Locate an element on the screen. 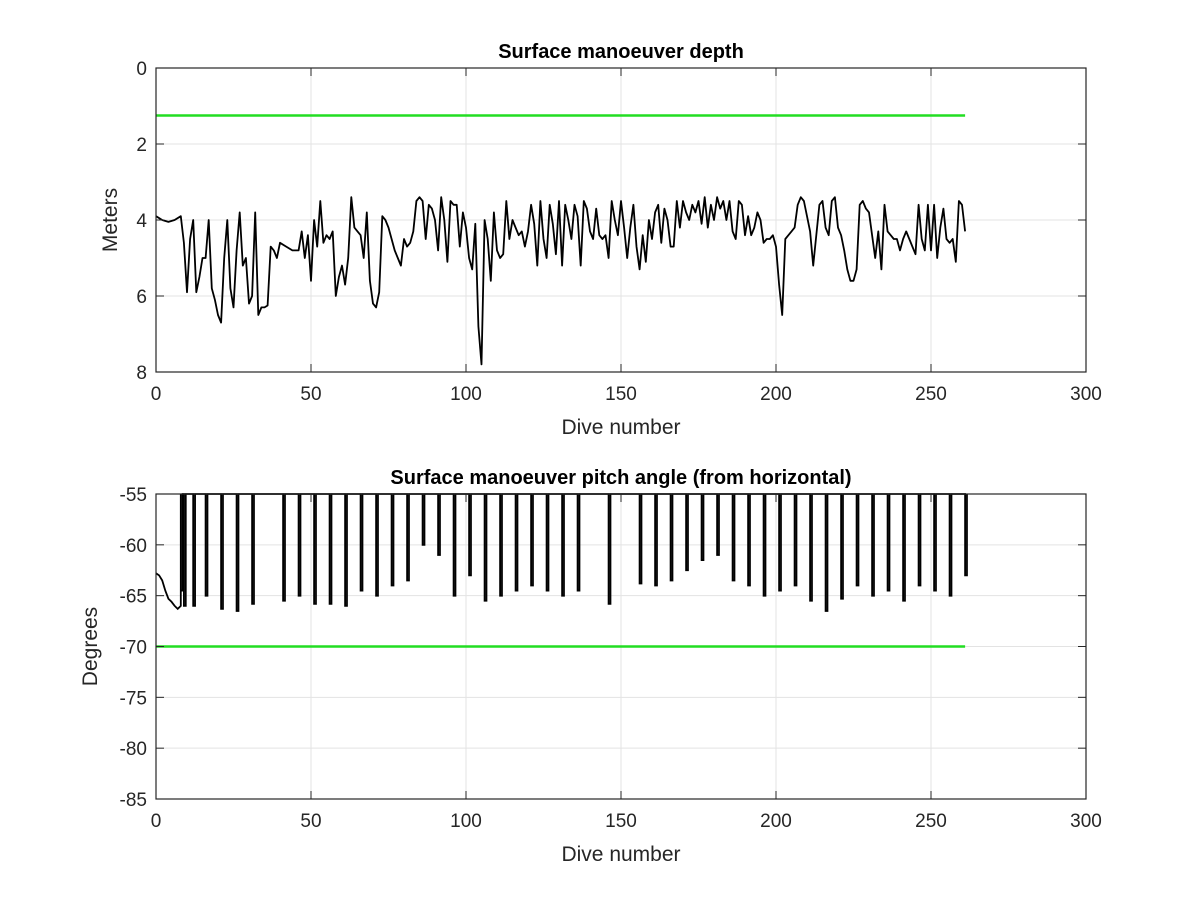 The image size is (1200, 900). y-tick-label: 4 is located at coordinates (141, 221).